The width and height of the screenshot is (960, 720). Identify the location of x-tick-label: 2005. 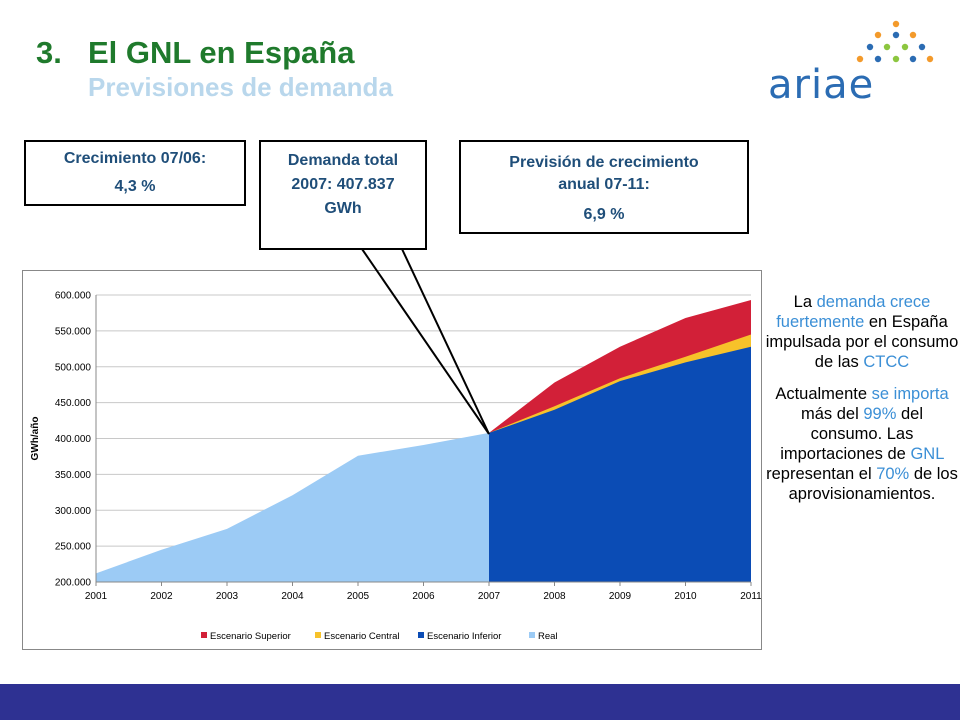
(358, 596).